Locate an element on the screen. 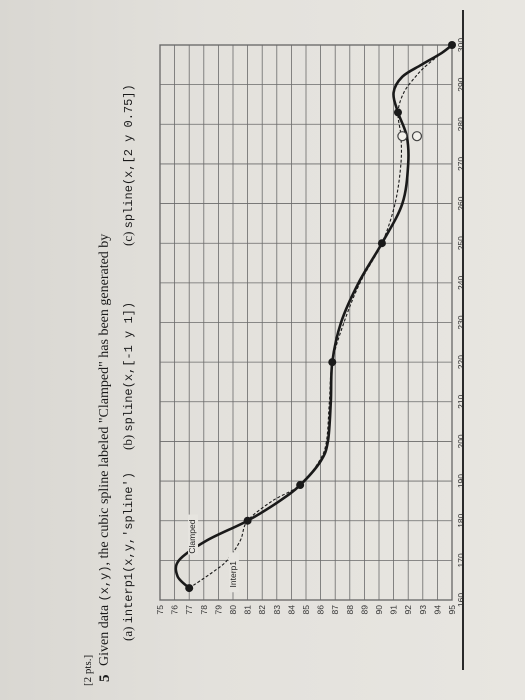  y-tick-label: 81 is located at coordinates (248, 610).